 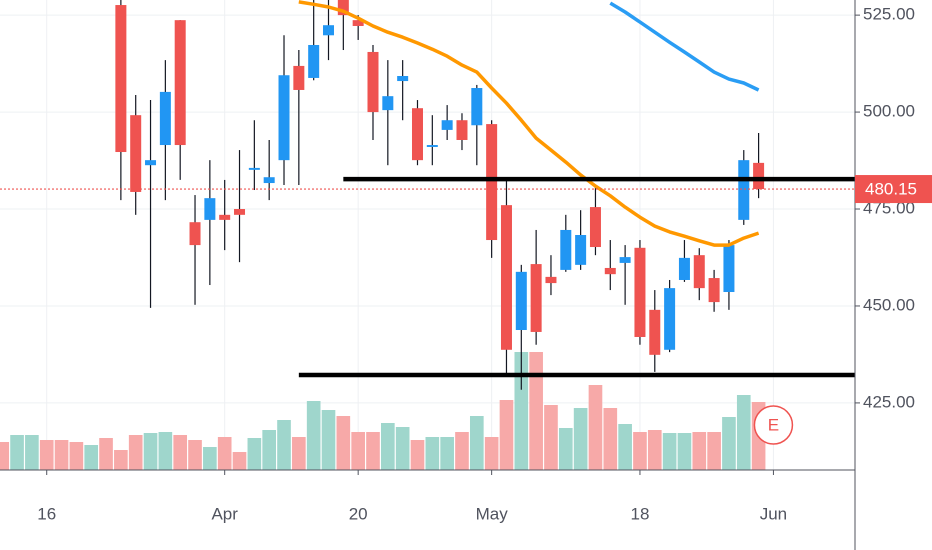 What do you see at coordinates (46, 513) in the screenshot?
I see `x-tick-label: 16` at bounding box center [46, 513].